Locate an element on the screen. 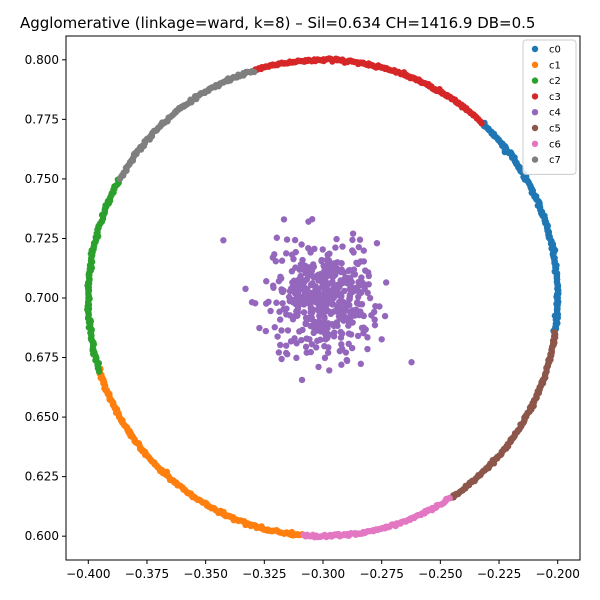 This screenshot has height=600, width=600. legend-label-c7: c7 is located at coordinates (555, 160).